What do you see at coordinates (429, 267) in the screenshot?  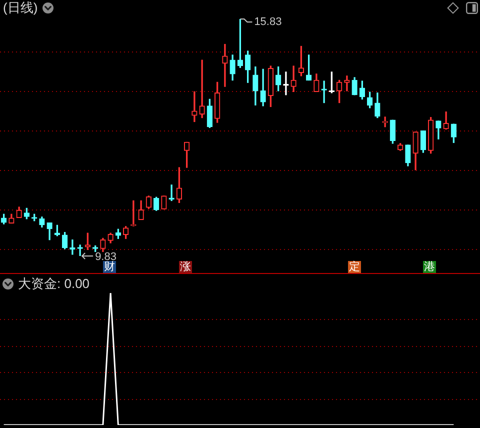 I see `text: 港` at bounding box center [429, 267].